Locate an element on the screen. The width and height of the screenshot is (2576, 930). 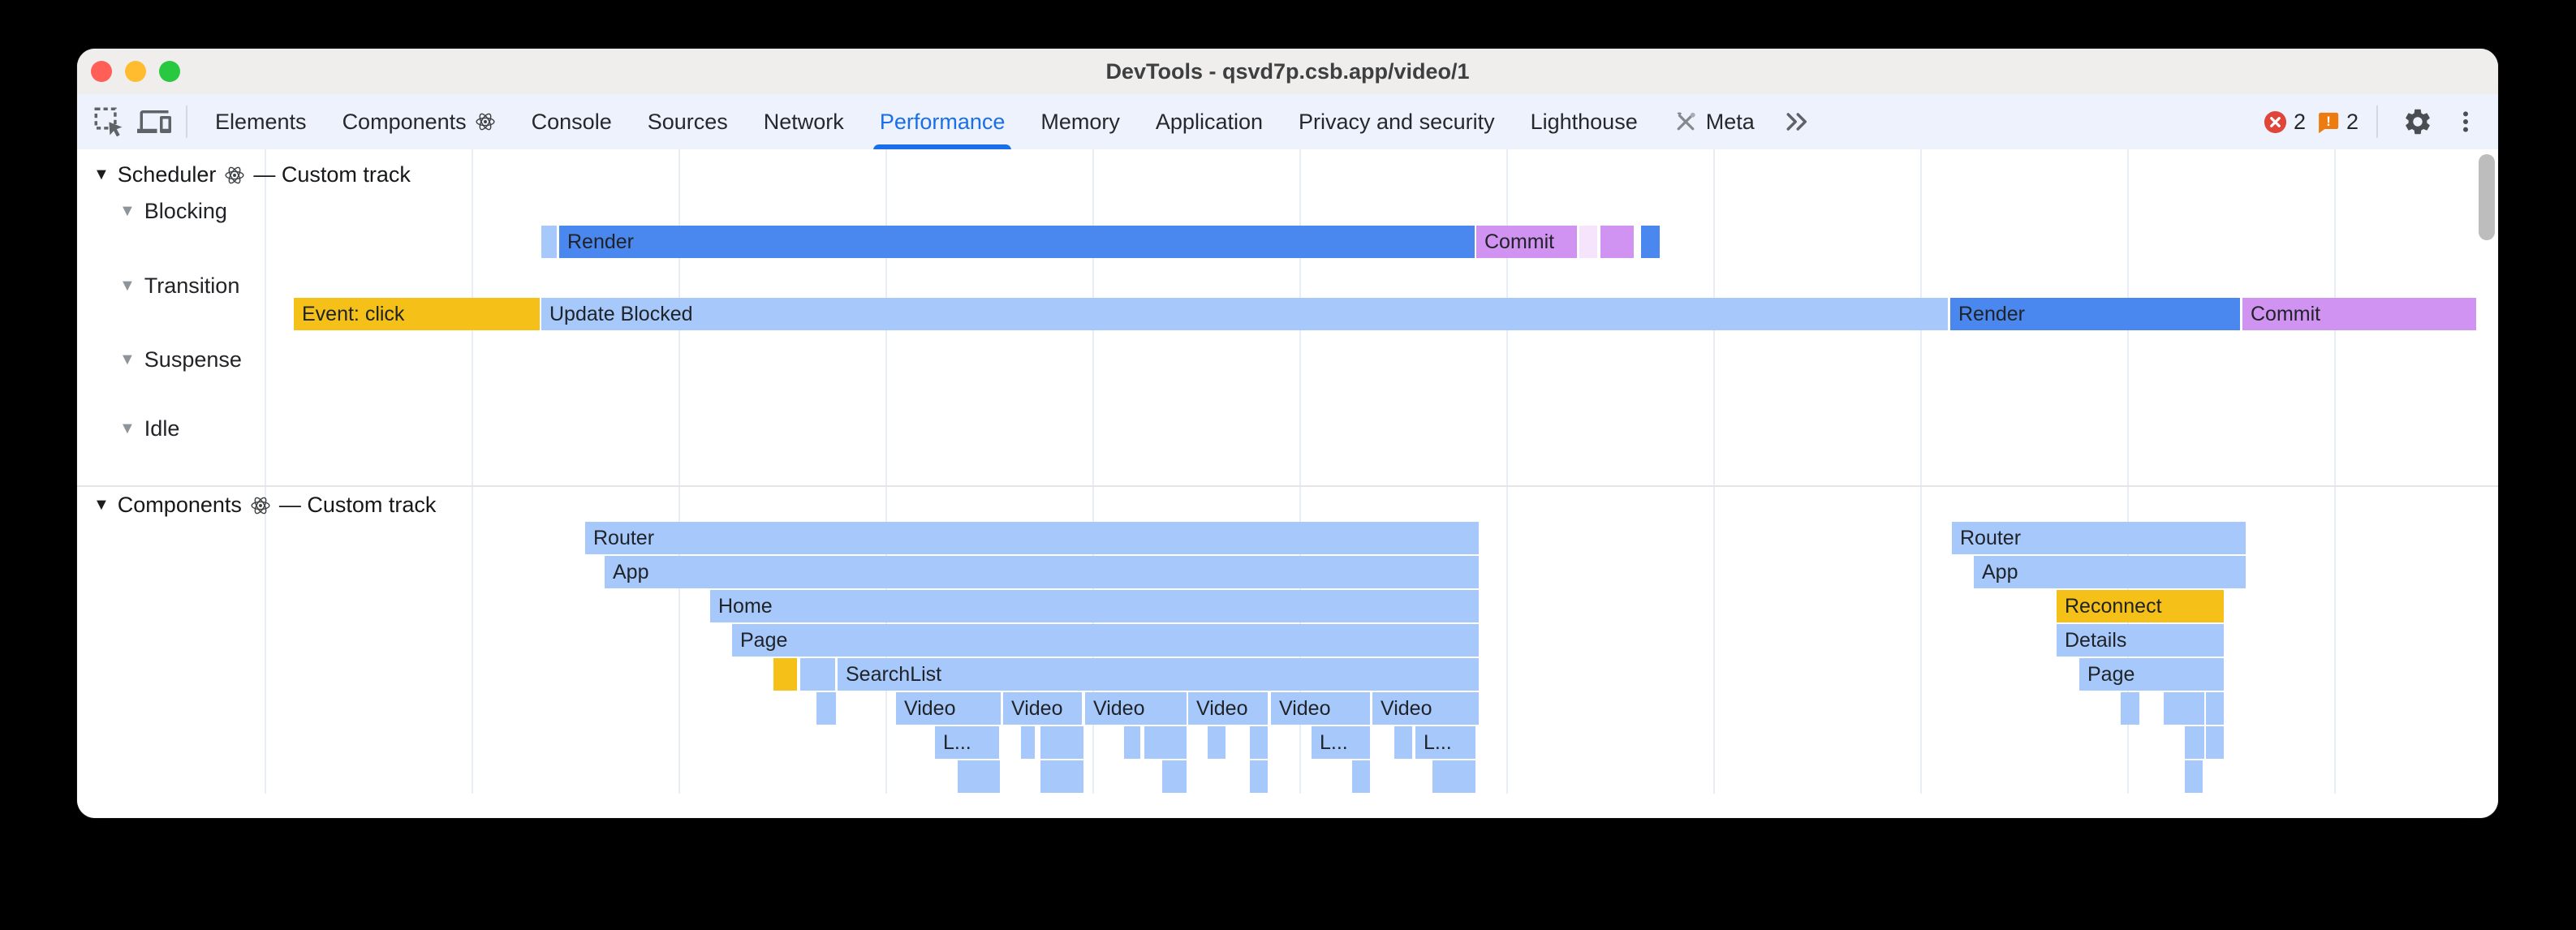
flame-bar-searchlist: SearchList is located at coordinates (1158, 674).